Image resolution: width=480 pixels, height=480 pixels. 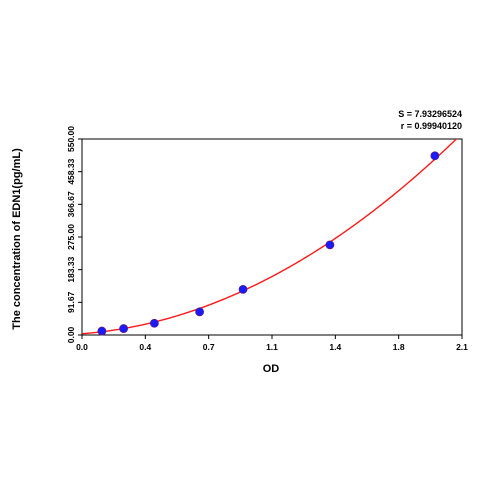 What do you see at coordinates (71, 302) in the screenshot?
I see `y-tick-label: 91.67` at bounding box center [71, 302].